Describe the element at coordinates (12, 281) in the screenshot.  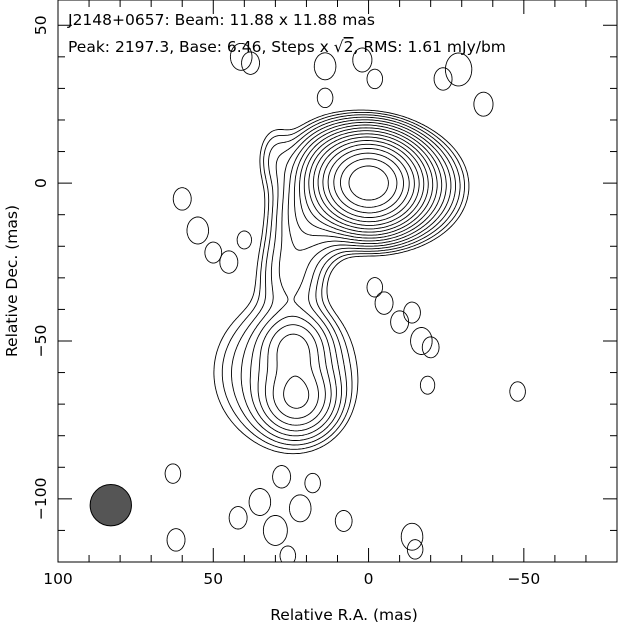
I see `y-axis-label: Relative Dec. (mas)` at that location.